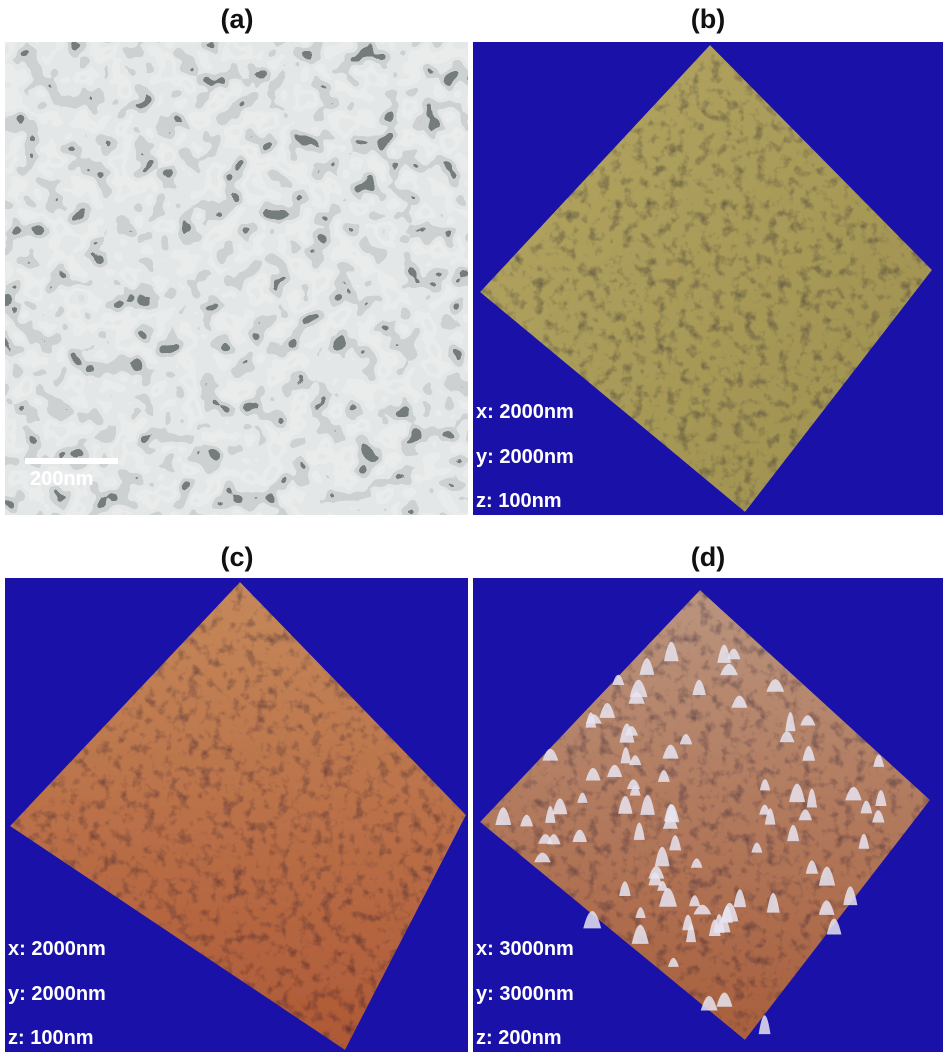 This screenshot has height=1055, width=945. Describe the element at coordinates (61, 479) in the screenshot. I see `scale-bar-label: 200nm` at that location.